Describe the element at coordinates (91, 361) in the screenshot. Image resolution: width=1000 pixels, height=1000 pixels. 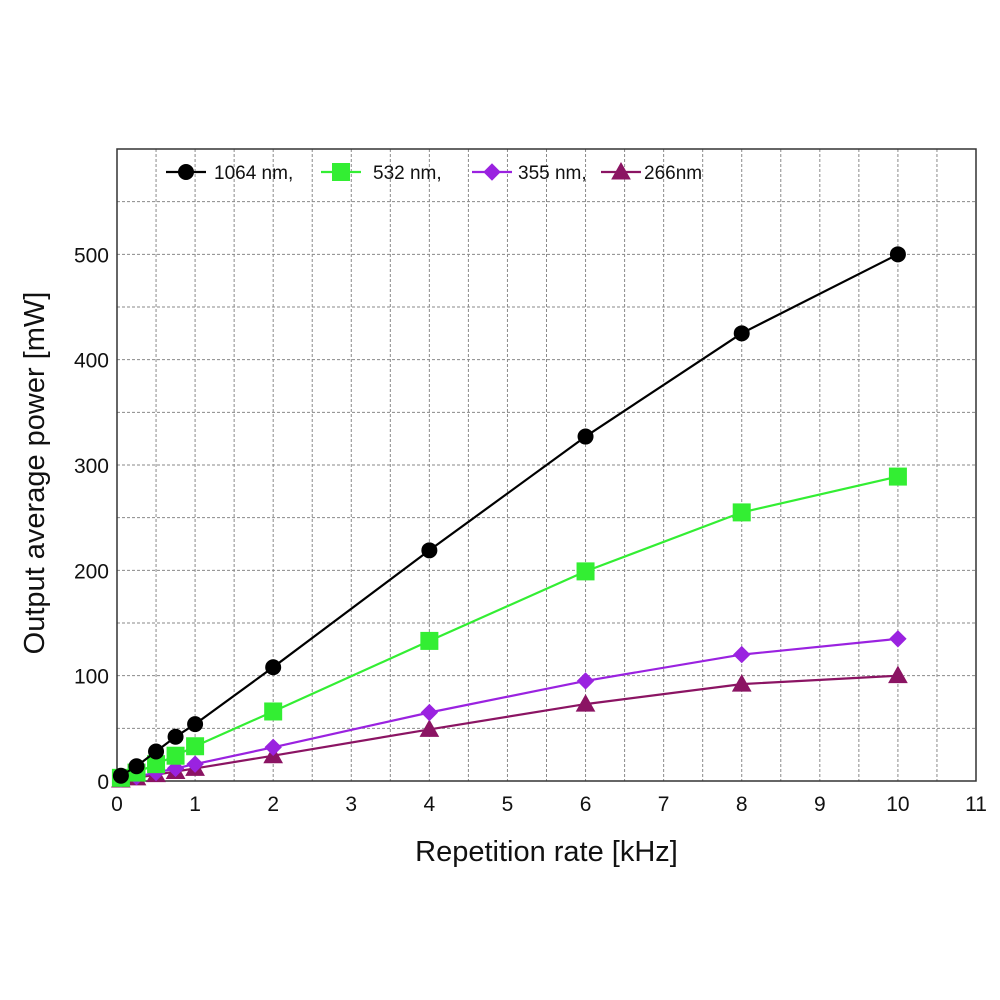
I see `y-tick-label: 400` at that location.